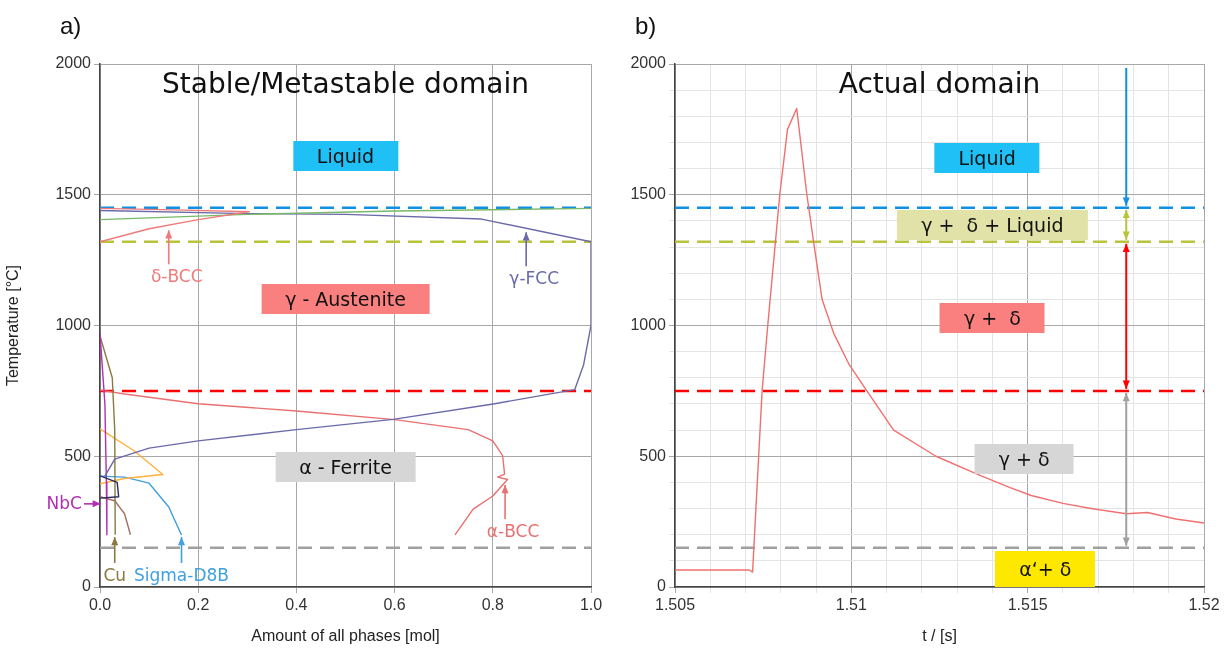 The image size is (1226, 650). What do you see at coordinates (345, 299) in the screenshot?
I see `annotation: γ - Austenite` at bounding box center [345, 299].